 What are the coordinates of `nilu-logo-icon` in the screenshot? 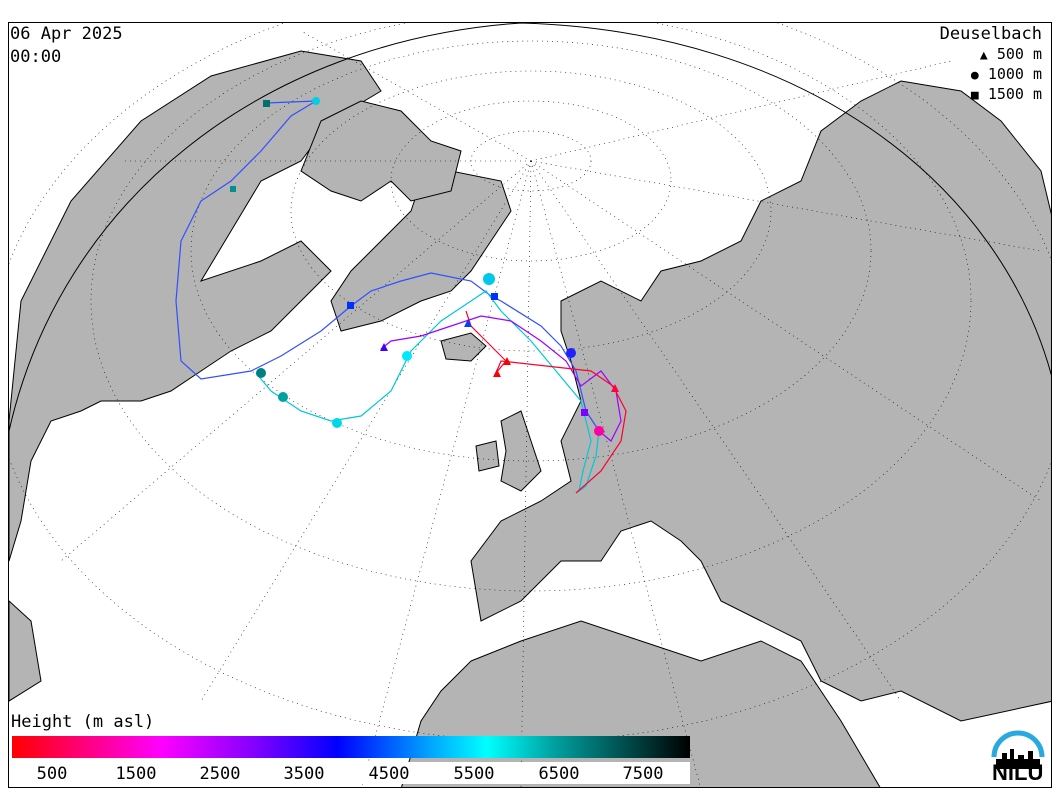 It's located at (1018, 749).